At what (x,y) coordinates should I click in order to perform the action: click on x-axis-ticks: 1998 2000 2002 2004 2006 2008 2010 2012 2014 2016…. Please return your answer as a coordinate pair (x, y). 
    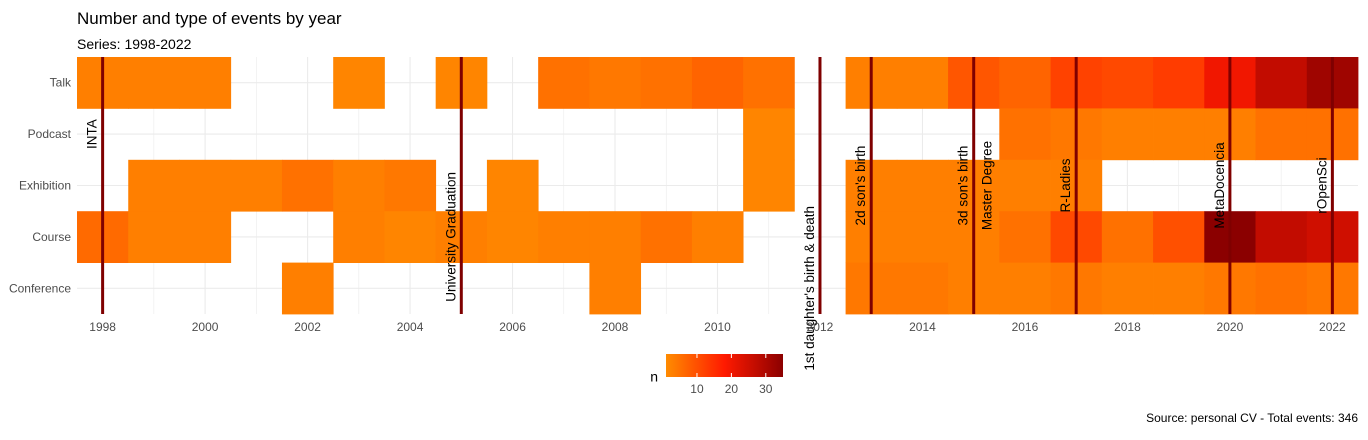
    Looking at the image, I should click on (717, 327).